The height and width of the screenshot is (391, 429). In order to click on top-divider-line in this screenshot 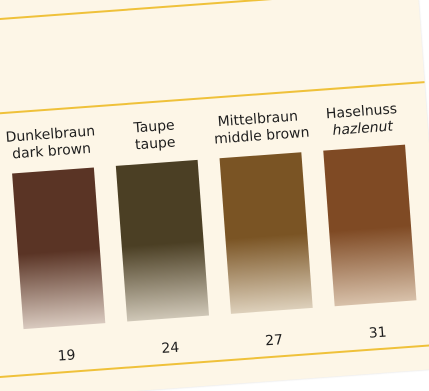, I will do `click(209, 12)`.